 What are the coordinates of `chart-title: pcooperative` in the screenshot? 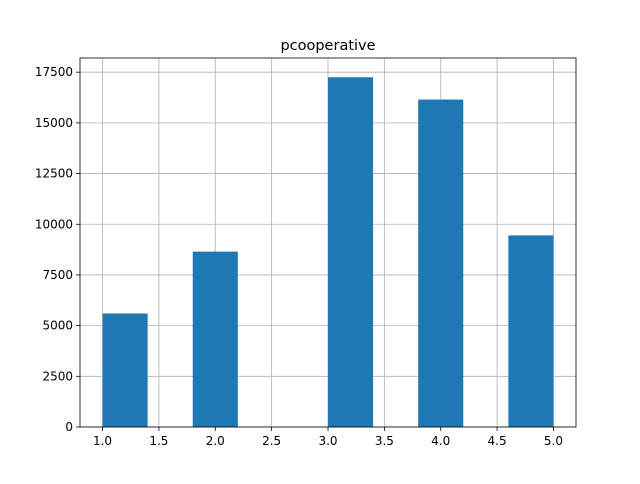 It's located at (327, 46).